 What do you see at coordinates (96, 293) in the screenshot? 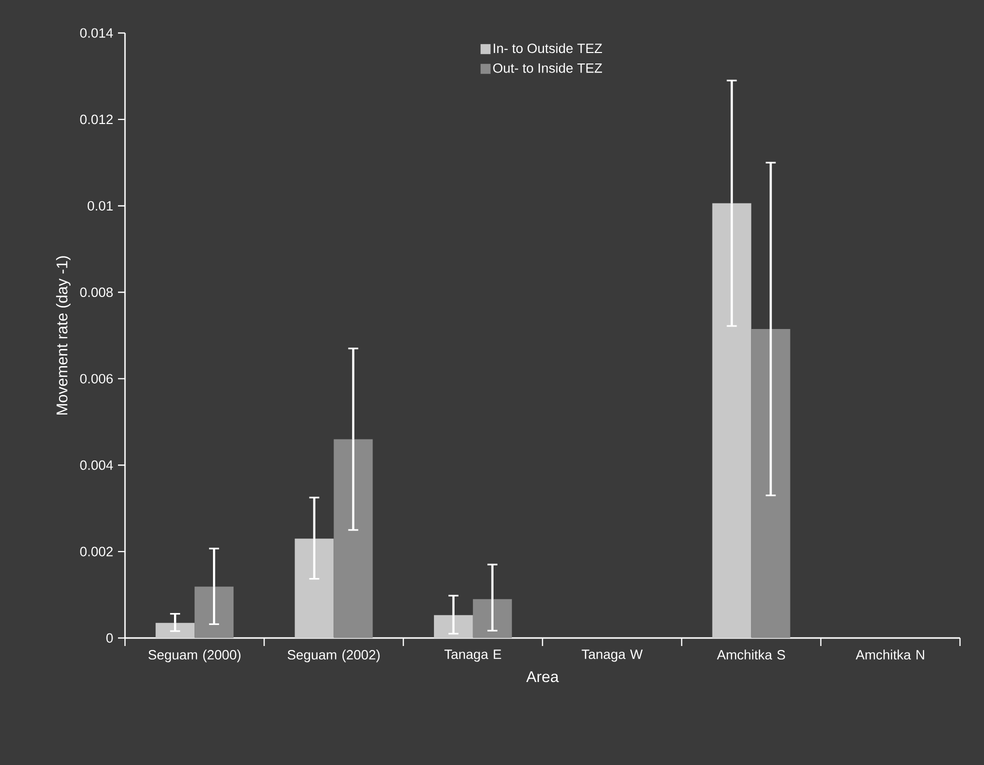
I see `y-tick-label: 0.008` at bounding box center [96, 293].